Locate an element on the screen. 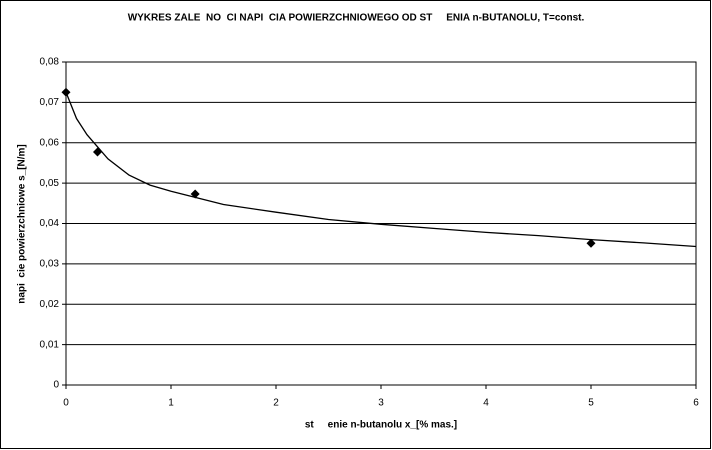  x-tick-label: 2 is located at coordinates (276, 403).